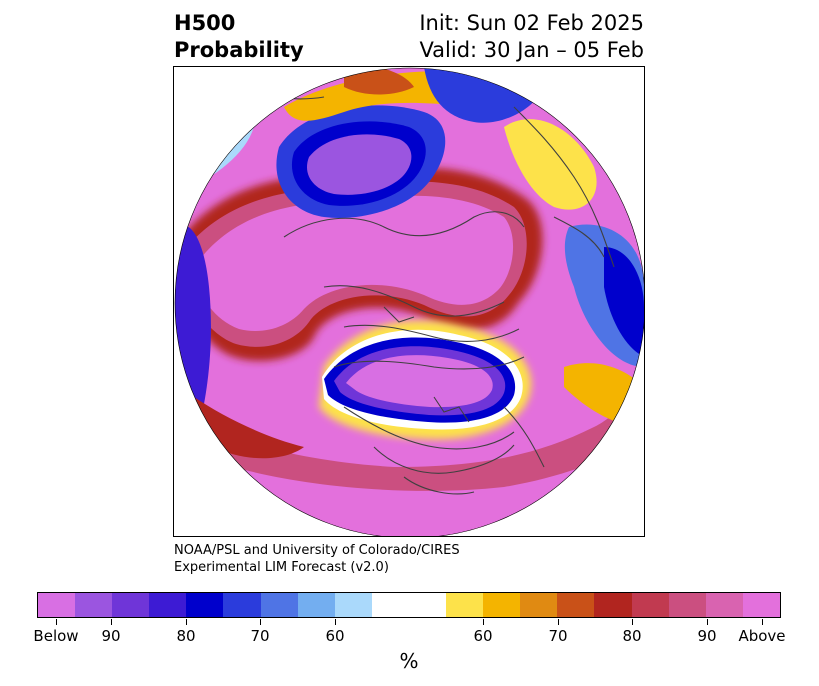  Describe the element at coordinates (205, 23) in the screenshot. I see `title-field: H500` at that location.